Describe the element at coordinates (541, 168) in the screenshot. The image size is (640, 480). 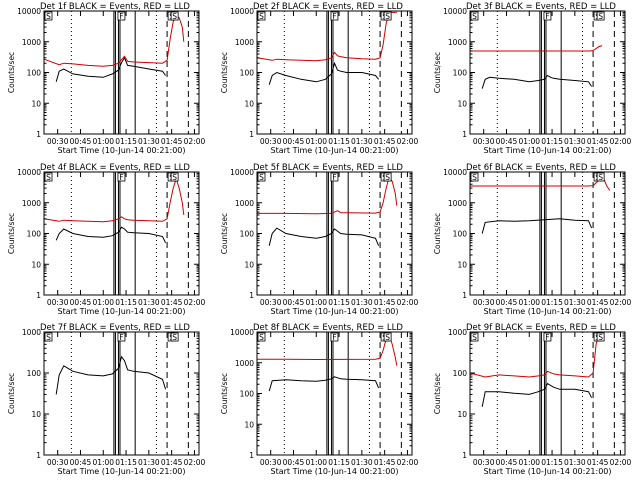
I see `panel-title: Det 6f BLACK = Events, RED = LLD` at that location.